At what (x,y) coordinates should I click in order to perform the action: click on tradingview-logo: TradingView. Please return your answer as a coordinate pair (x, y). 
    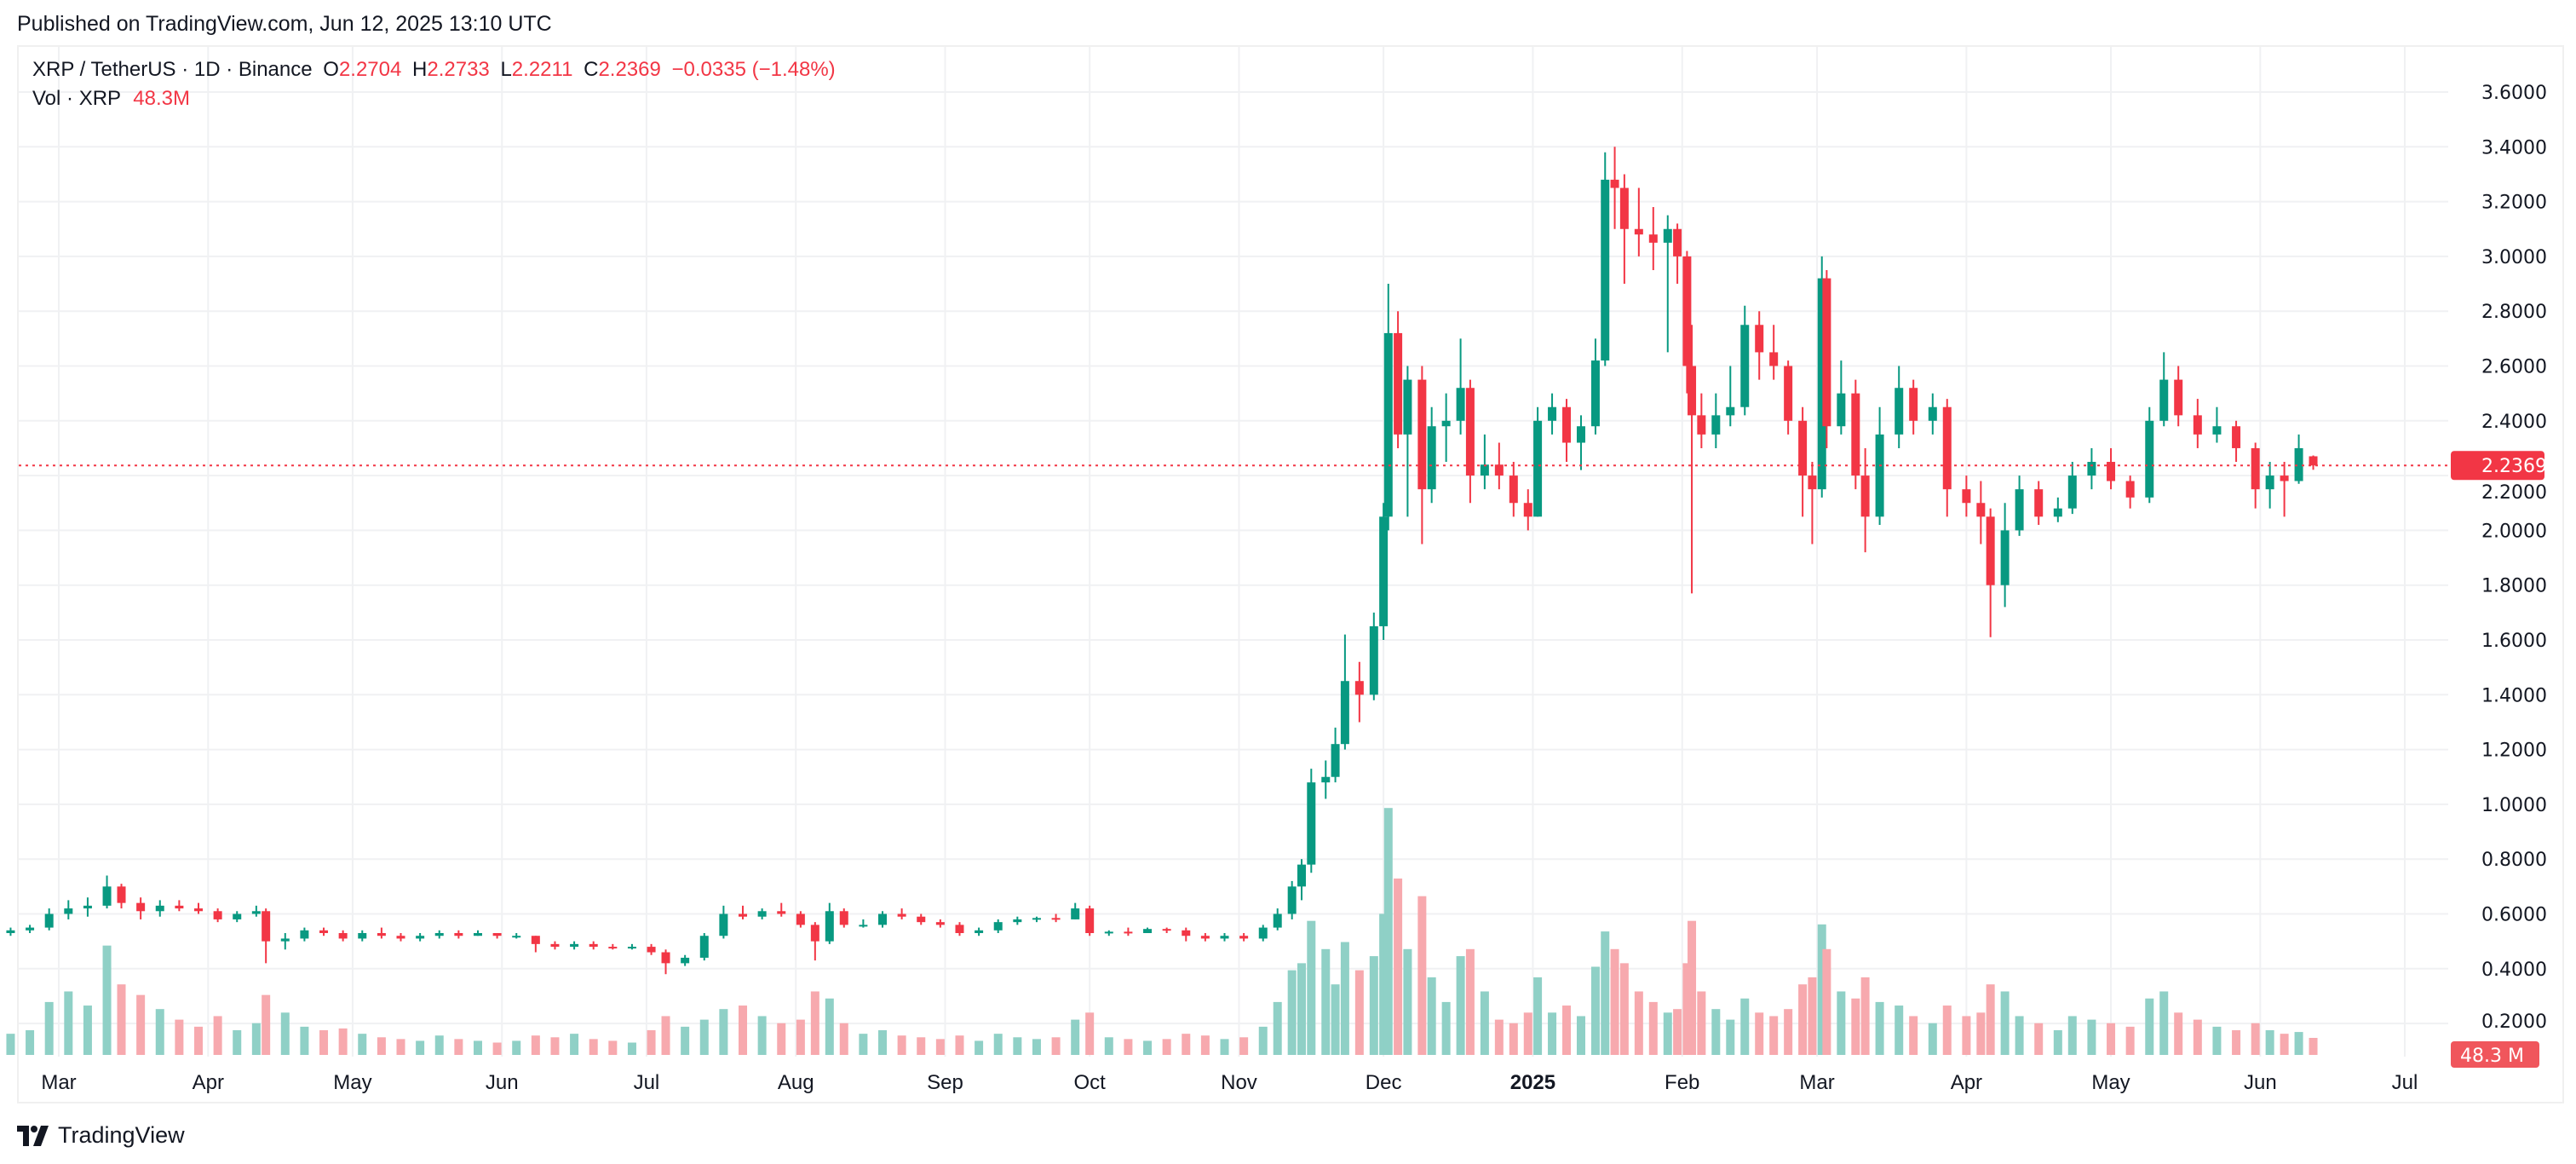
    Looking at the image, I should click on (101, 1135).